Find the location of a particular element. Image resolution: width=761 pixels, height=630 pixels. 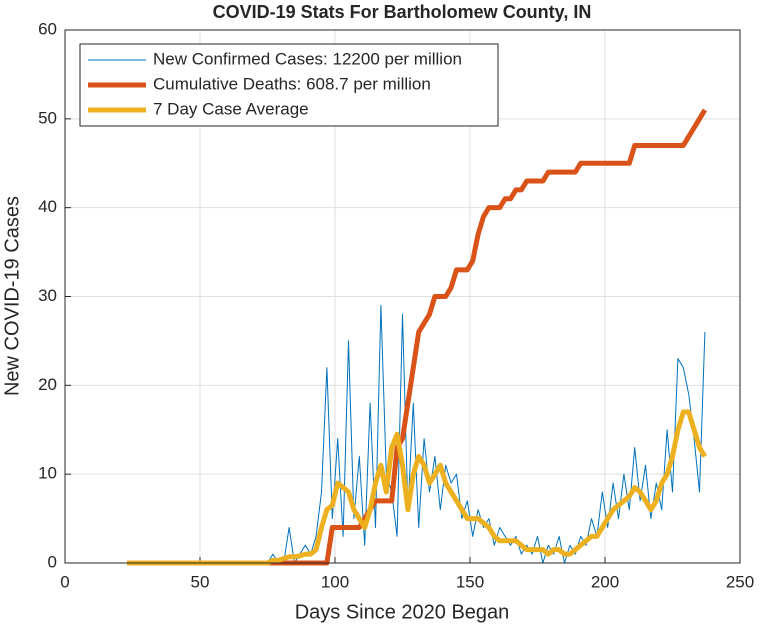

x-tick-label: 50 is located at coordinates (200, 581).